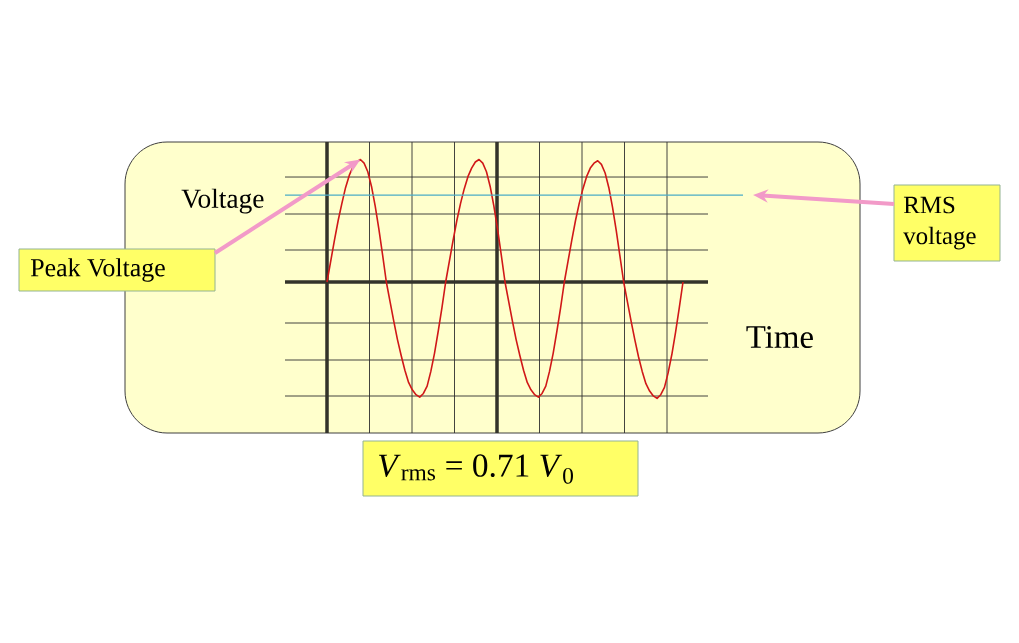 The width and height of the screenshot is (1019, 643). Describe the element at coordinates (222, 201) in the screenshot. I see `y-axis-title: Voltage` at that location.